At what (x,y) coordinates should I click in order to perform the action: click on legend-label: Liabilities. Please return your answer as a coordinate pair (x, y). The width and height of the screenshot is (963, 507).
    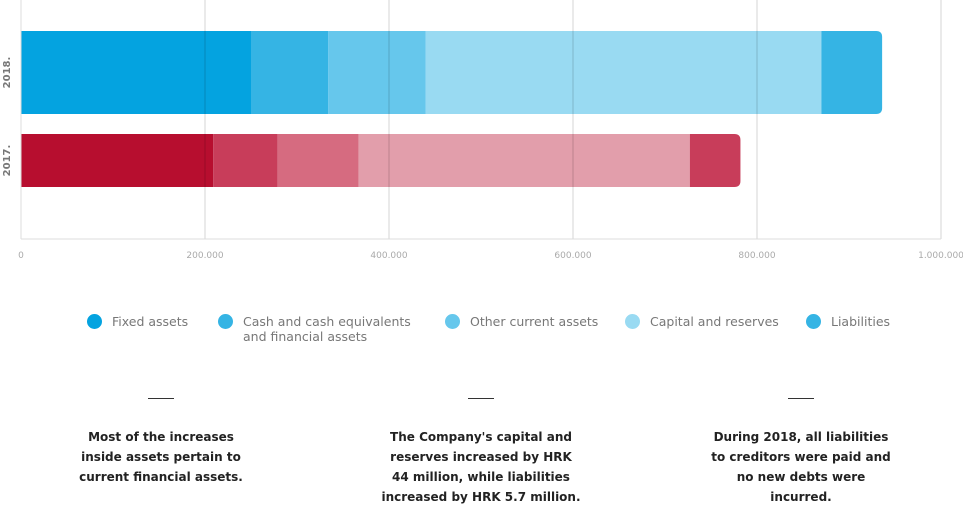
    Looking at the image, I should click on (861, 321).